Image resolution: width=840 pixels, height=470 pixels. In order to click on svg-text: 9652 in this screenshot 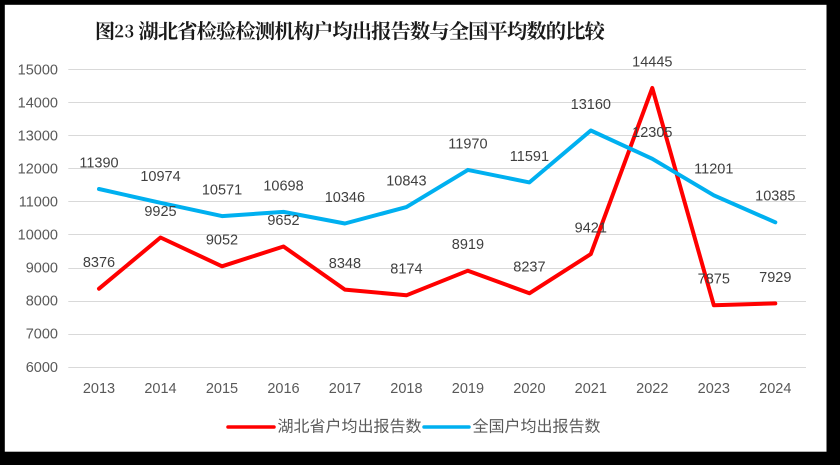, I will do `click(283, 221)`.